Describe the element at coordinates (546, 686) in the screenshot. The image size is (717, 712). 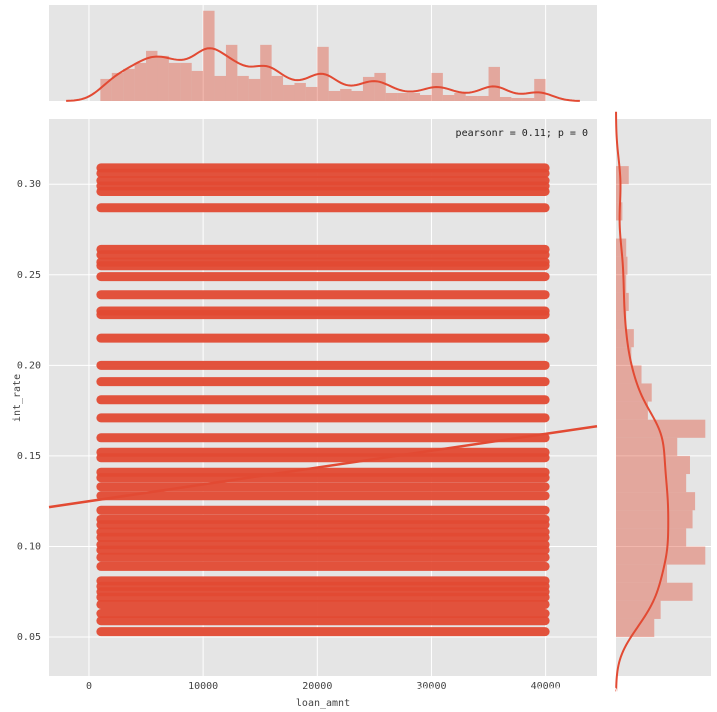
I see `x-tick-label: 40000` at that location.